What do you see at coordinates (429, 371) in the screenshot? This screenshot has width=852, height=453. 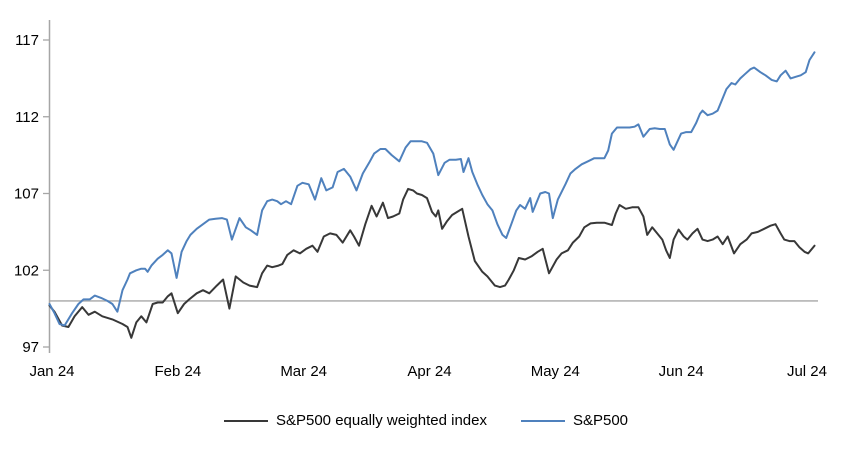 I see `x-axis-tick-label: Apr 24` at bounding box center [429, 371].